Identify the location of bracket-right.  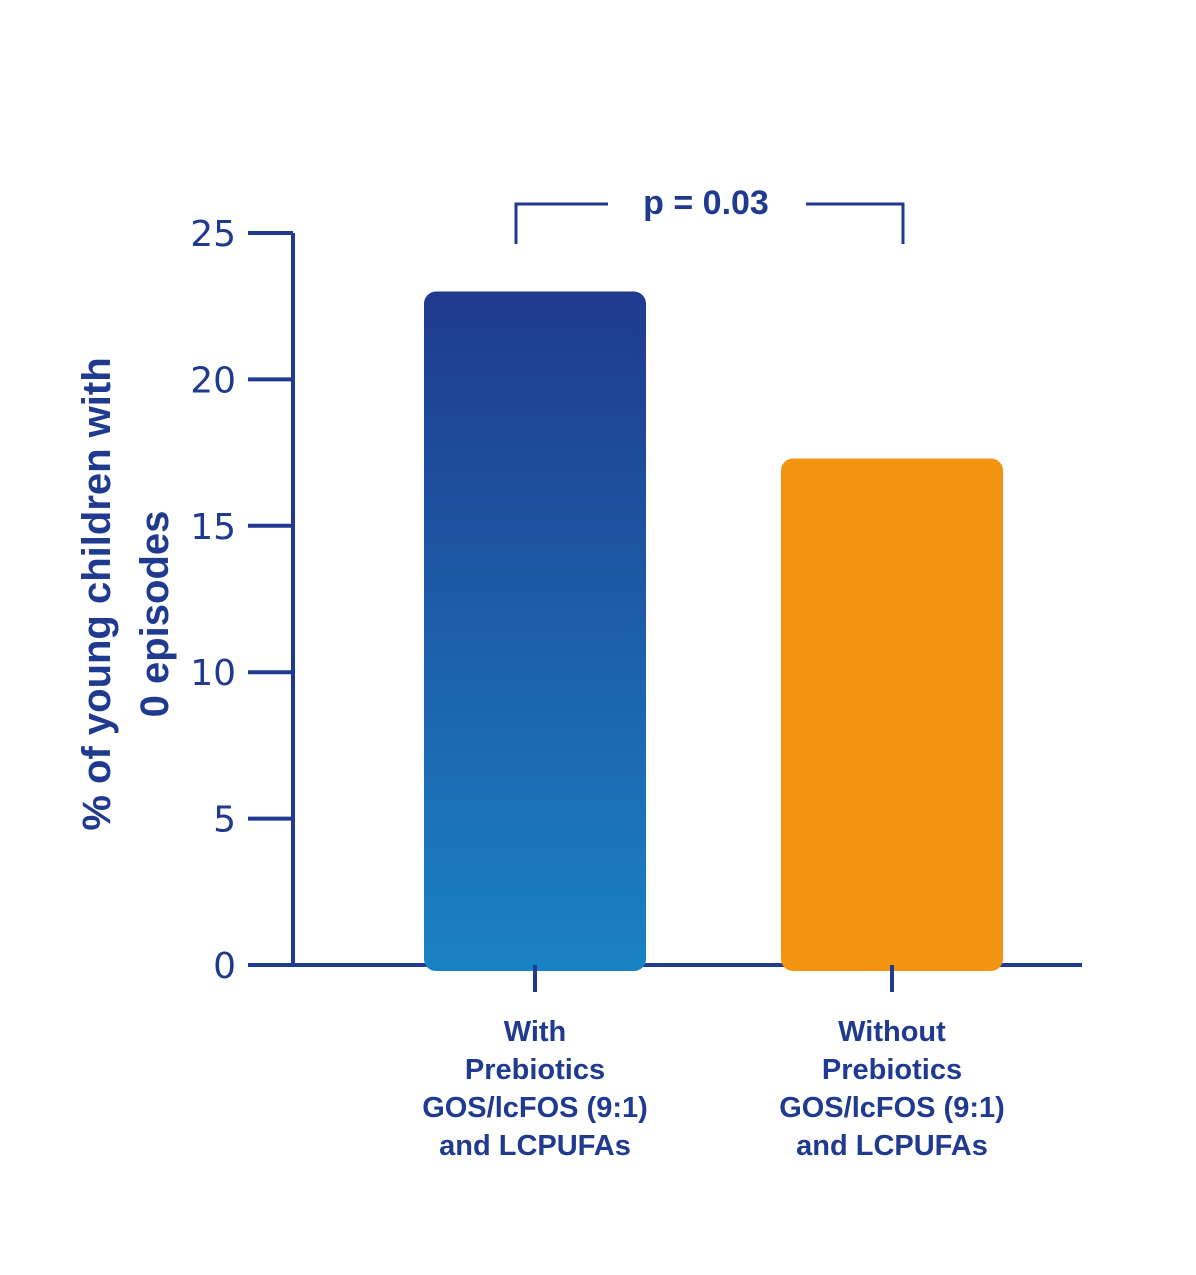
(855, 223).